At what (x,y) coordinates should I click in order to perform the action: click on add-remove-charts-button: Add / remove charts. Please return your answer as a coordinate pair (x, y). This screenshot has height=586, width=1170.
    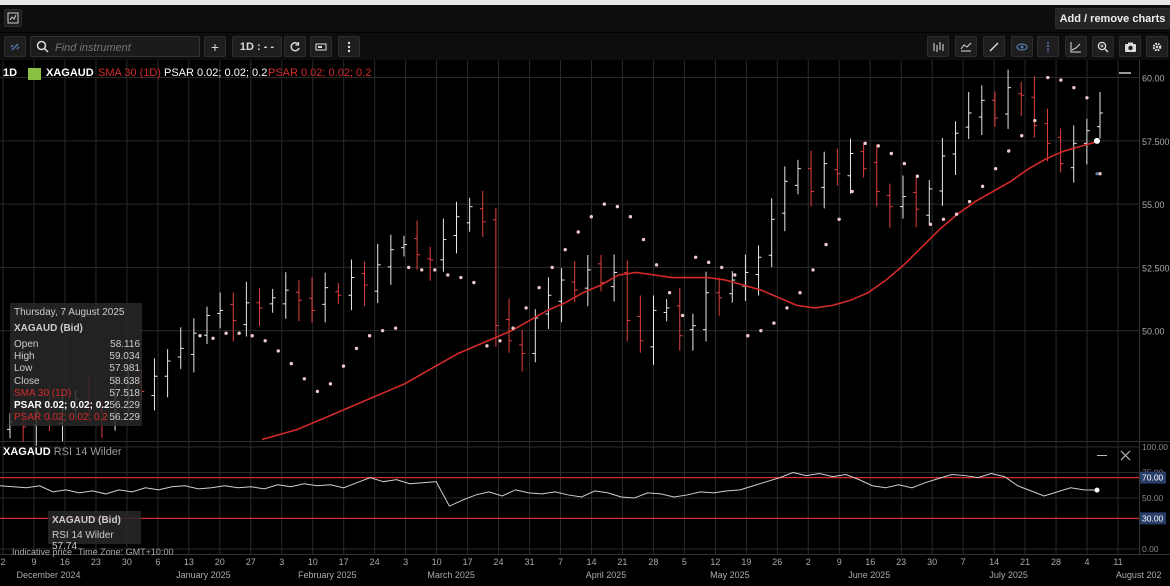
    Looking at the image, I should click on (1112, 18).